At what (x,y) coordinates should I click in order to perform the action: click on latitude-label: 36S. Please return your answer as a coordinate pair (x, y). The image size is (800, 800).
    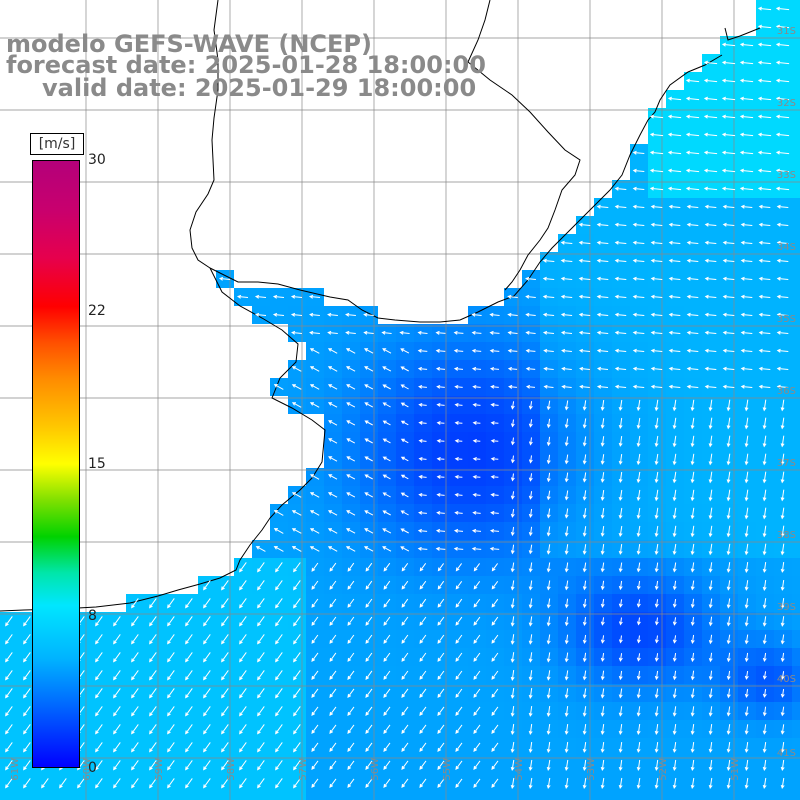
    Looking at the image, I should click on (786, 391).